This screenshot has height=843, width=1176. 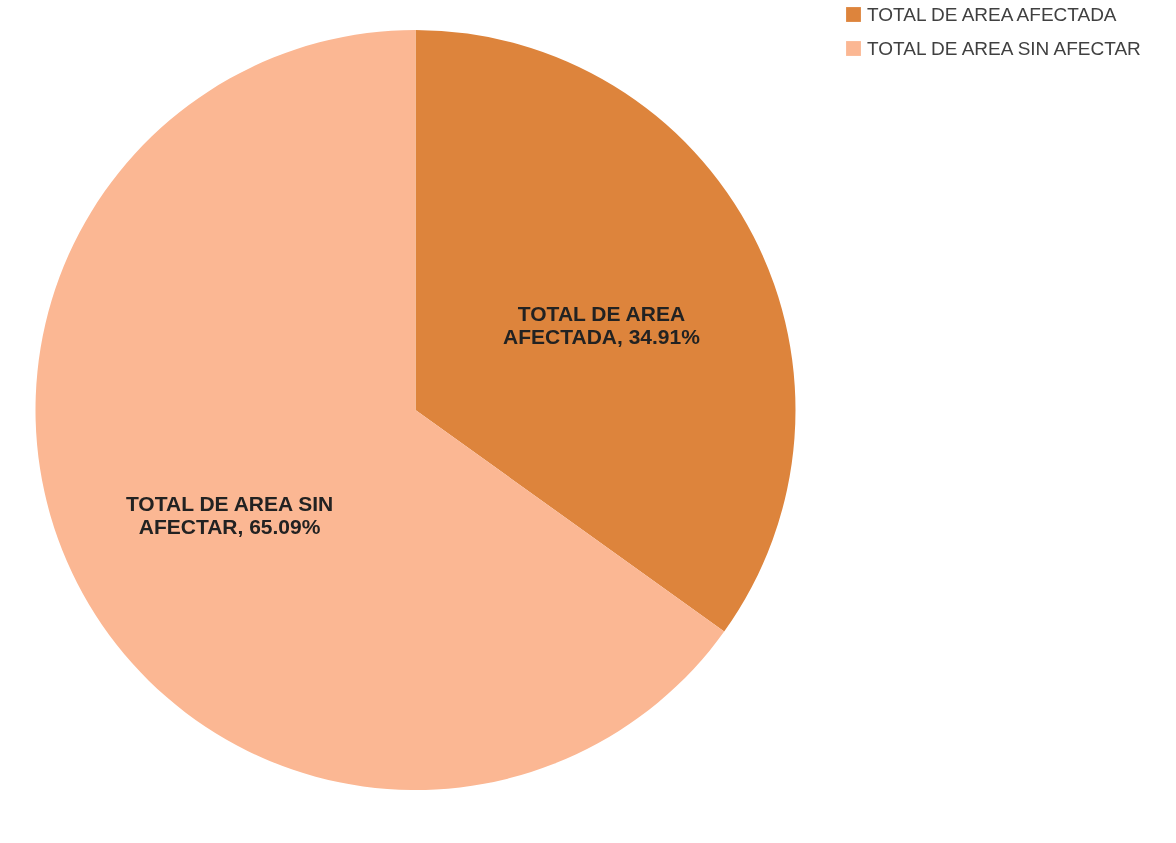 What do you see at coordinates (229, 515) in the screenshot?
I see `data-label: TOTAL DE AREA SIN AFECTAR, 65.09%` at bounding box center [229, 515].